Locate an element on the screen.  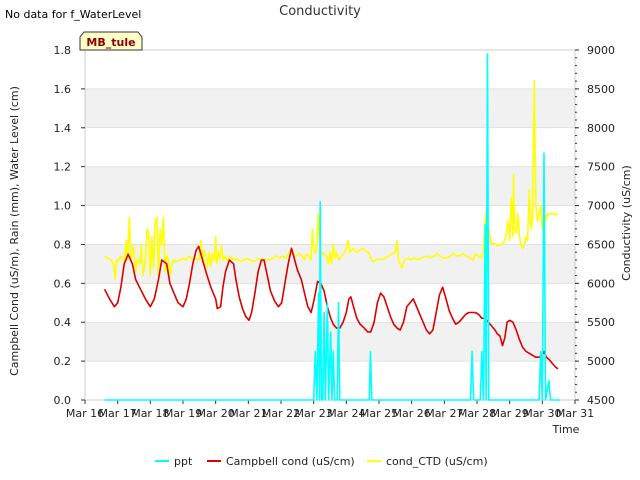
legend-label: cond_CTD (uS/cm) is located at coordinates (437, 461).